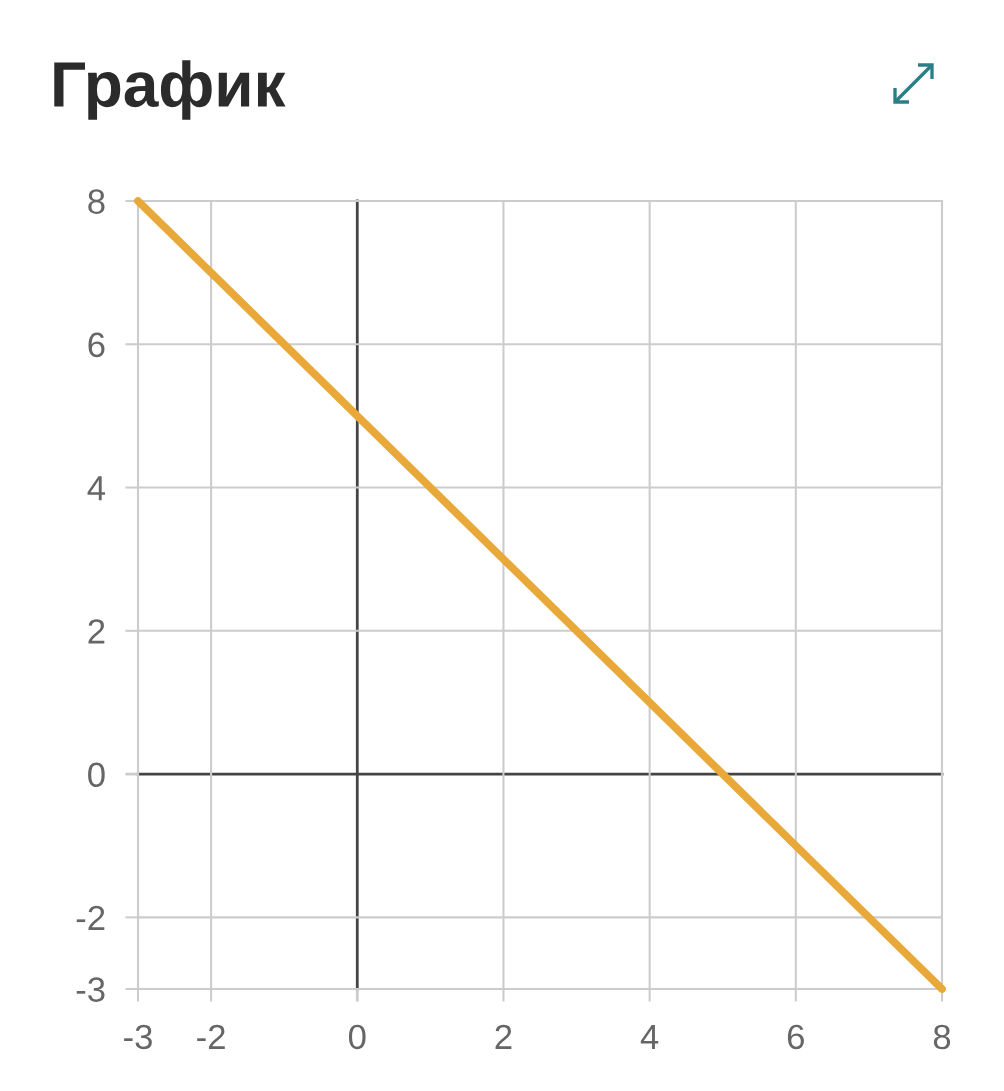 This screenshot has height=1091, width=1004. Describe the element at coordinates (649, 1037) in the screenshot. I see `x-tick-label: 4` at that location.